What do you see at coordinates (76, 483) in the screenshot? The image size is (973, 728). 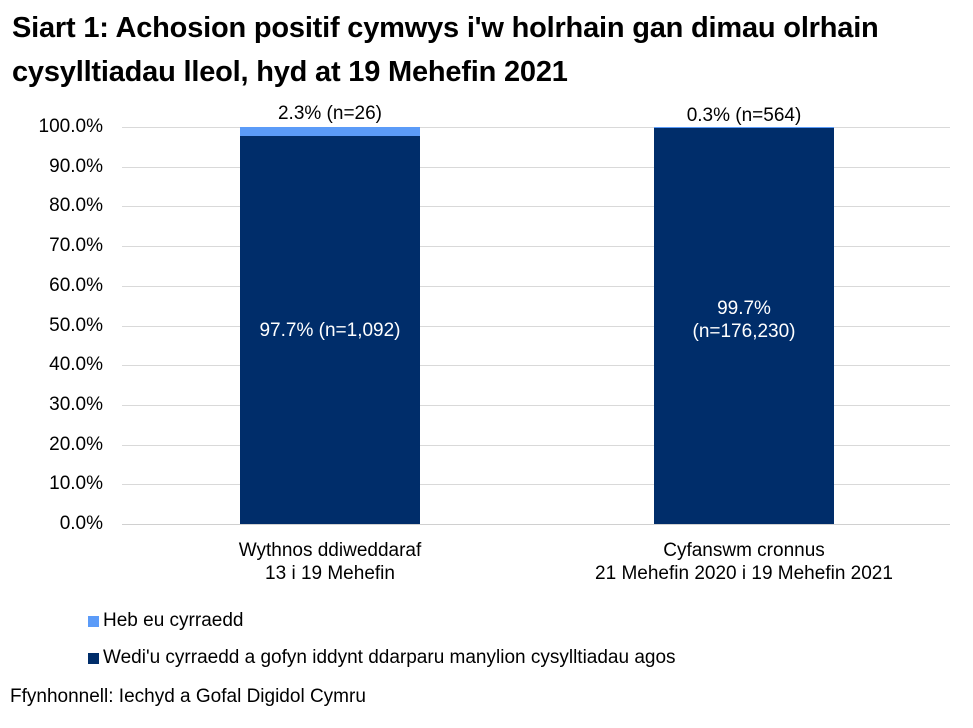 I see `y-tick-label: 10.0%` at bounding box center [76, 483].